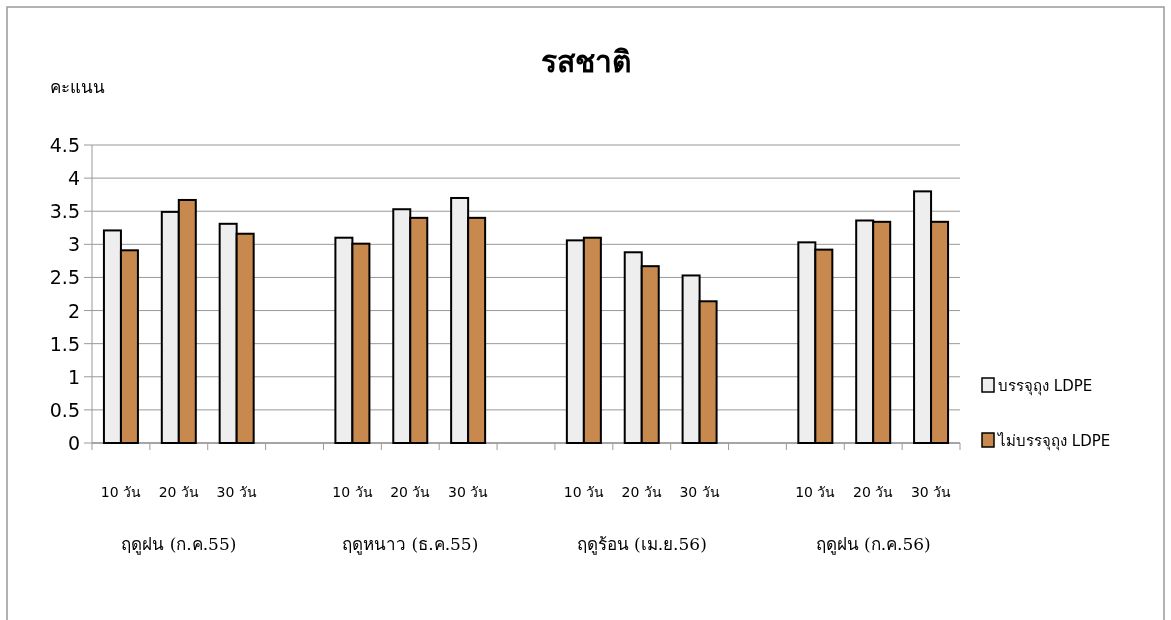 This screenshot has height=620, width=1171. I want to click on y-tick-label: 2, so click(73, 310).